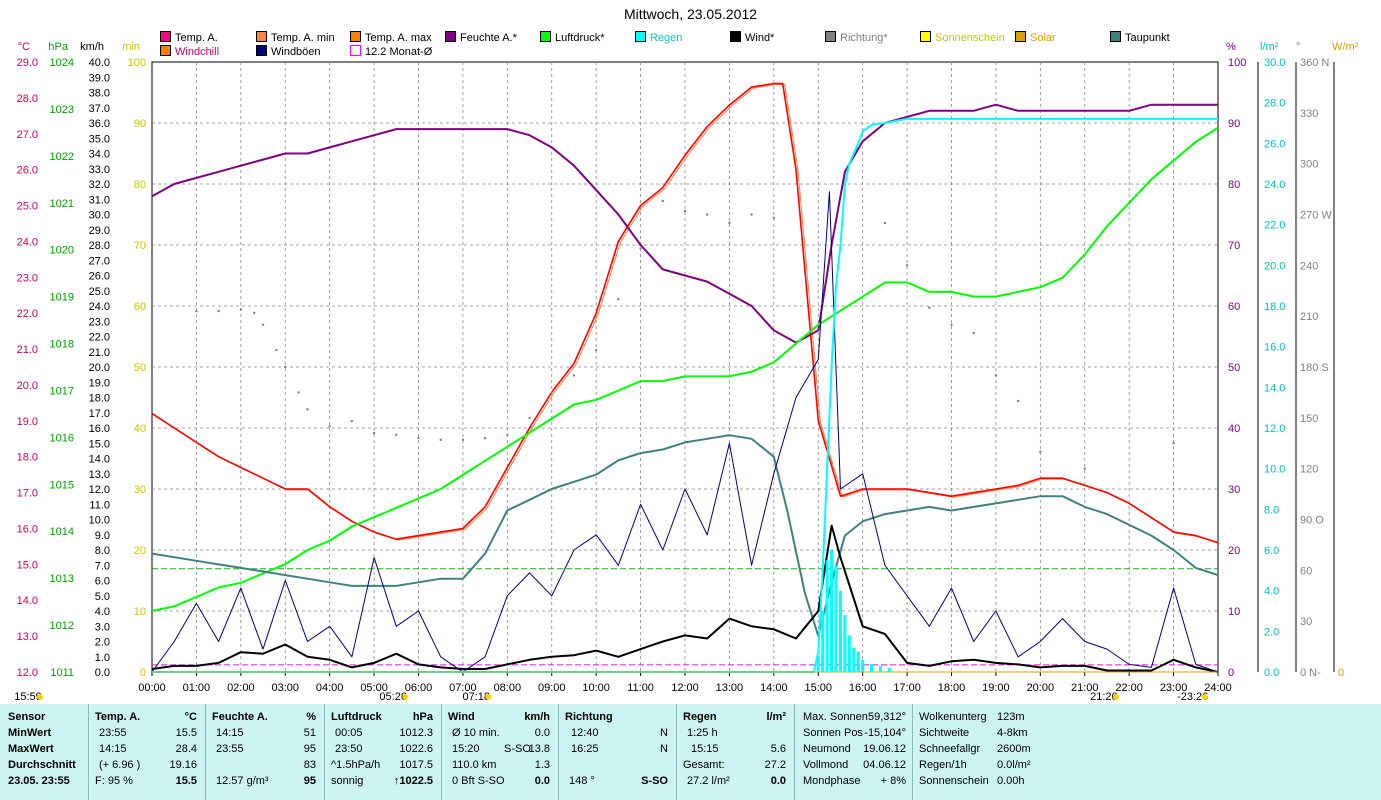 This screenshot has width=1381, height=800. What do you see at coordinates (99, 475) in the screenshot?
I see `axis-wind-tick: 13.0` at bounding box center [99, 475].